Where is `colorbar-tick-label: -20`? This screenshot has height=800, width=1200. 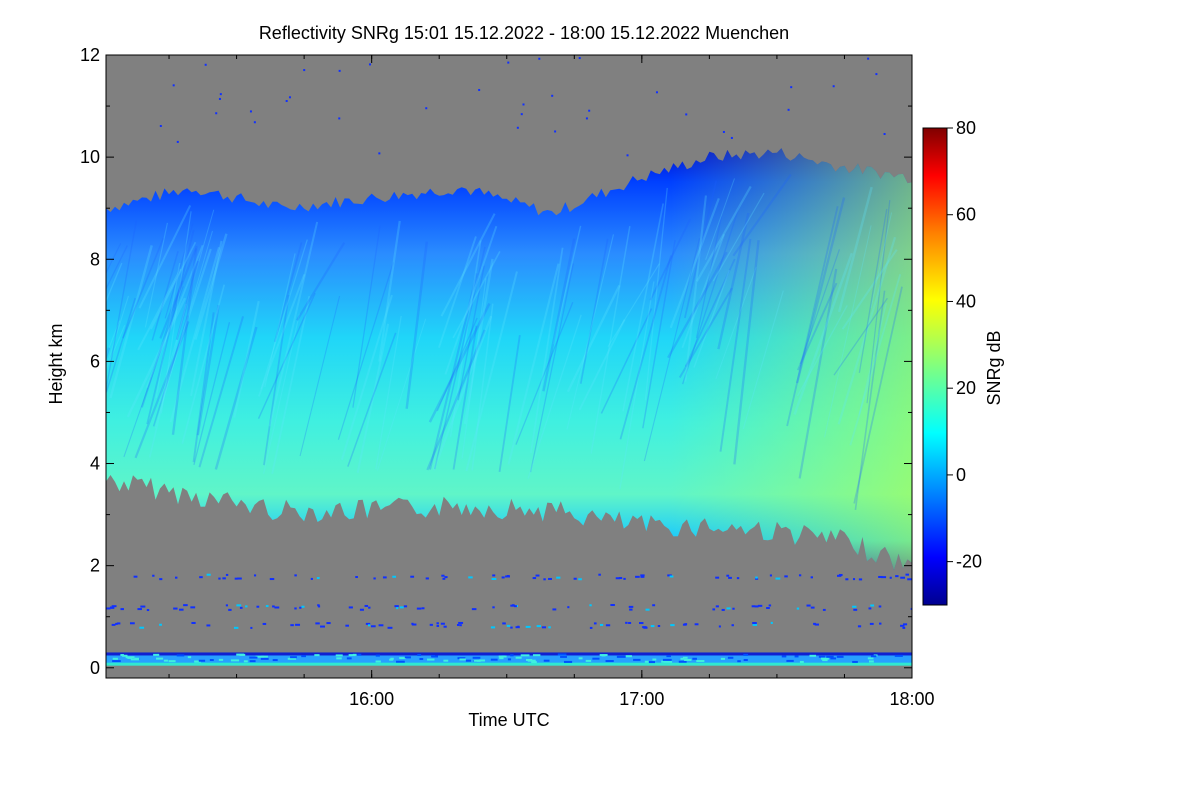
colorbar-tick-label: -20 is located at coordinates (969, 562).